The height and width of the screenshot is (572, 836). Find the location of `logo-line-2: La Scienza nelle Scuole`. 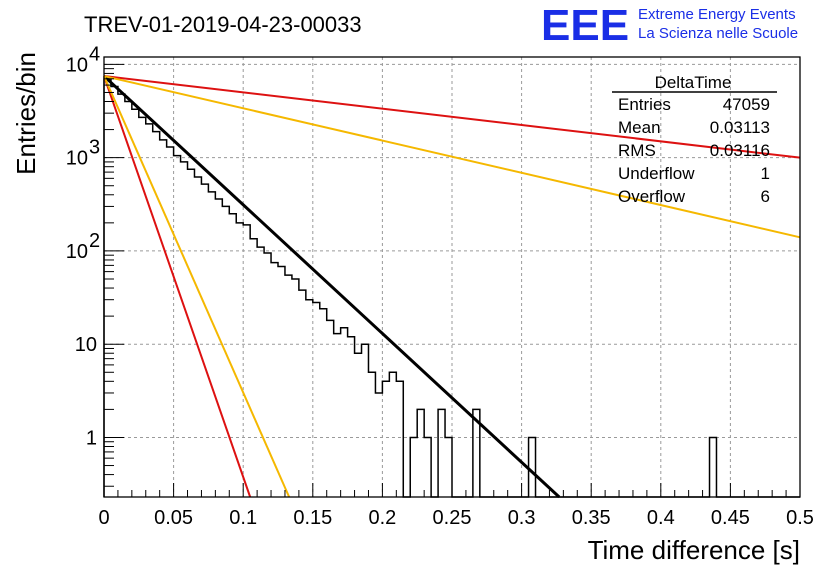

logo-line-2: La Scienza nelle Scuole is located at coordinates (718, 33).